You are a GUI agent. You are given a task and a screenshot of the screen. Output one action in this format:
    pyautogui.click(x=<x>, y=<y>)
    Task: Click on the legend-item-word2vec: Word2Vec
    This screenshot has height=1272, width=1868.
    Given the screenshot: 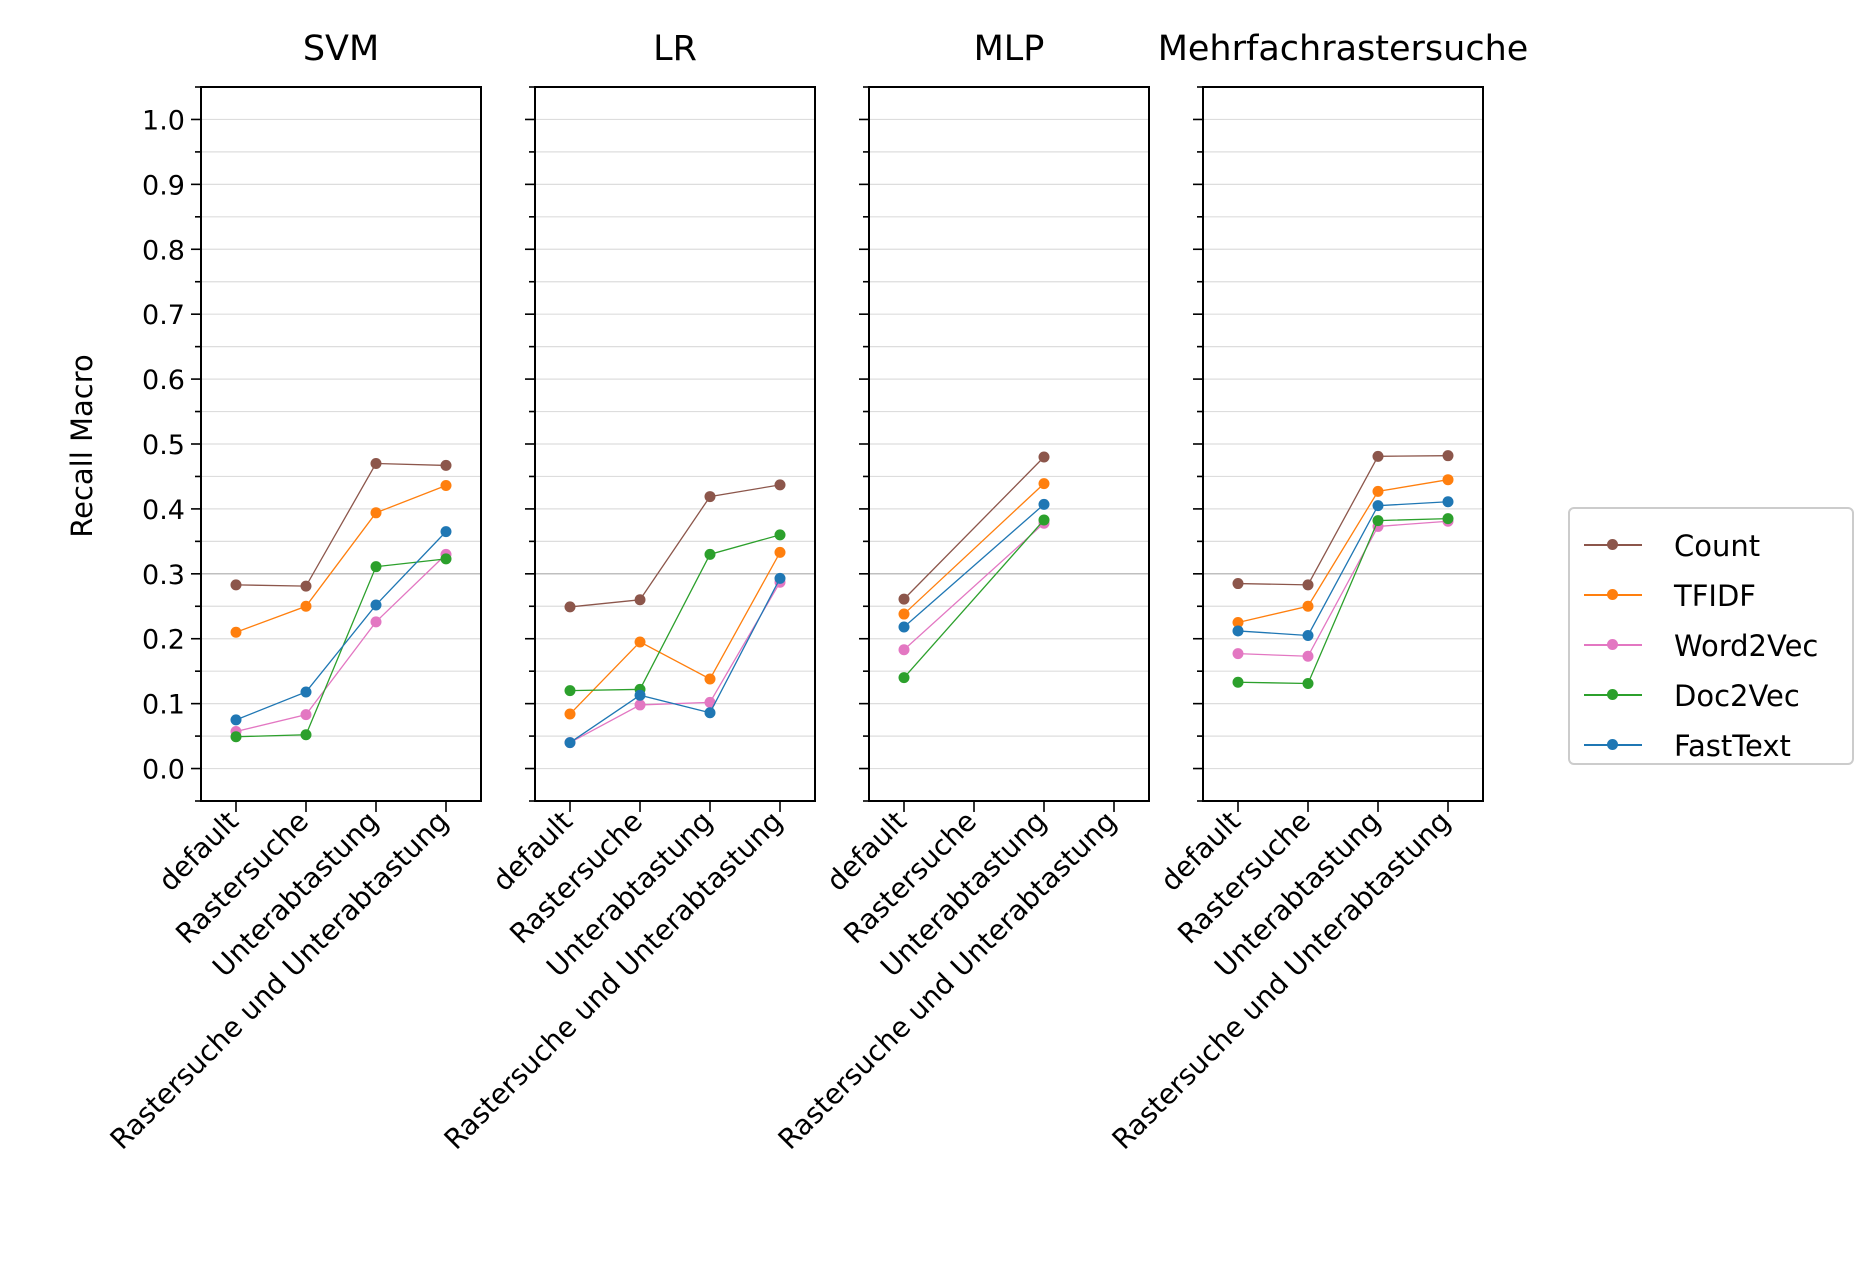 What is the action you would take?
    pyautogui.click(x=1712, y=645)
    